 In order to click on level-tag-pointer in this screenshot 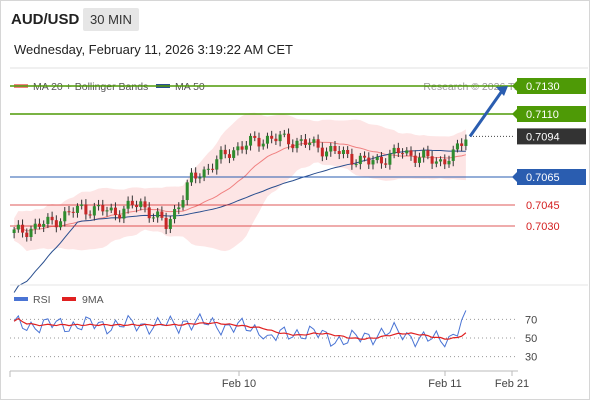, I will do `click(514, 114)`.